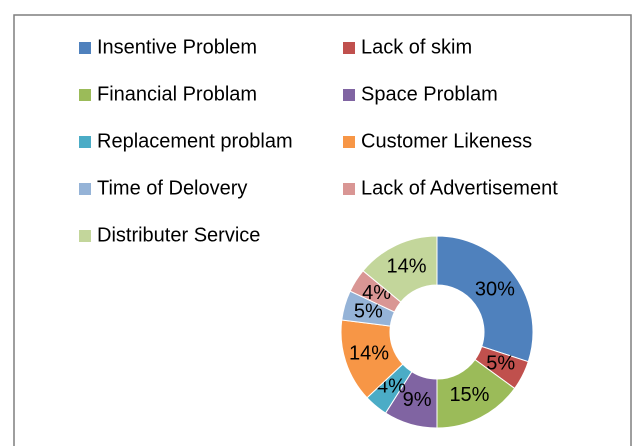 The width and height of the screenshot is (641, 446). What do you see at coordinates (469, 395) in the screenshot?
I see `data-label: 15%` at bounding box center [469, 395].